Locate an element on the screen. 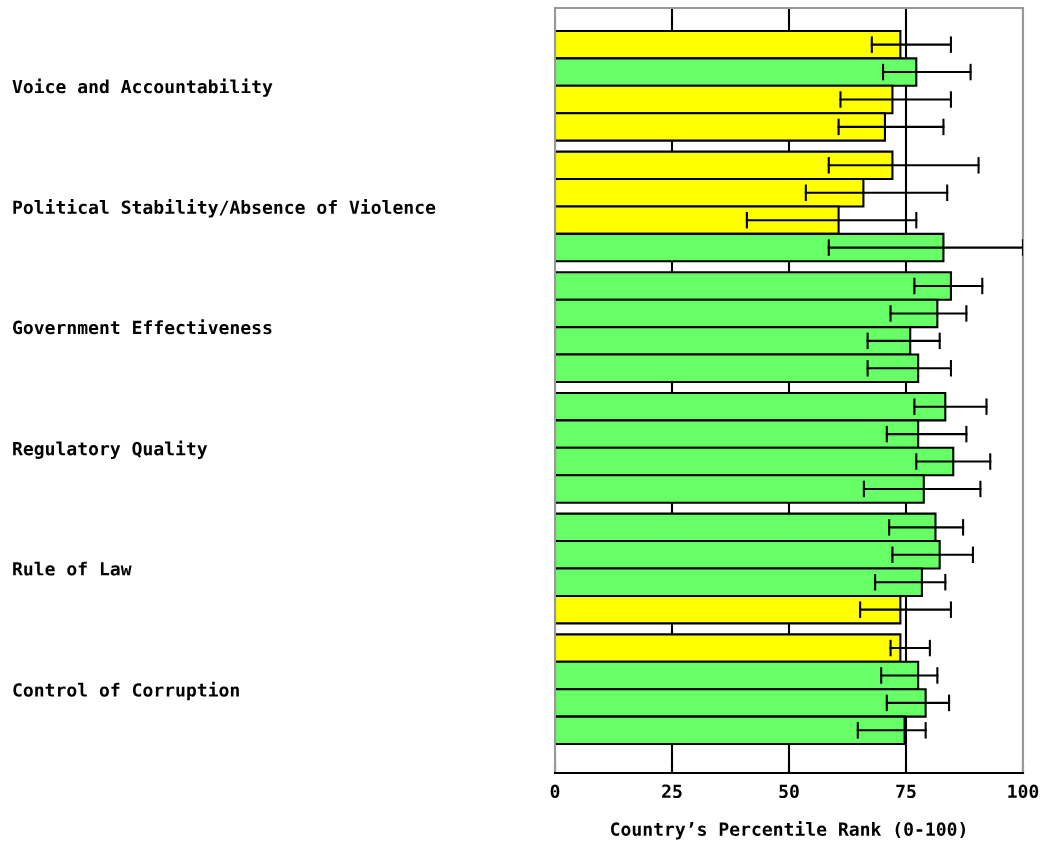  y-tick-label: Control of Corruption is located at coordinates (126, 691).